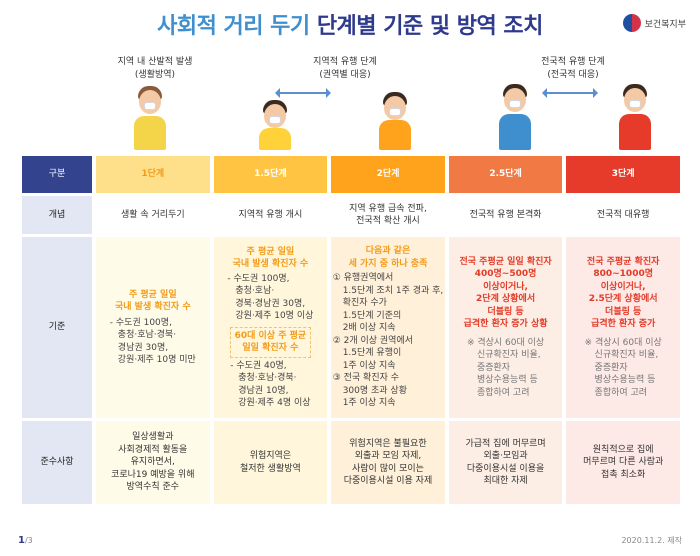 Image resolution: width=700 pixels, height=556 pixels. I want to click on stage-label-line: 지역적 유행 단계, so click(345, 62).